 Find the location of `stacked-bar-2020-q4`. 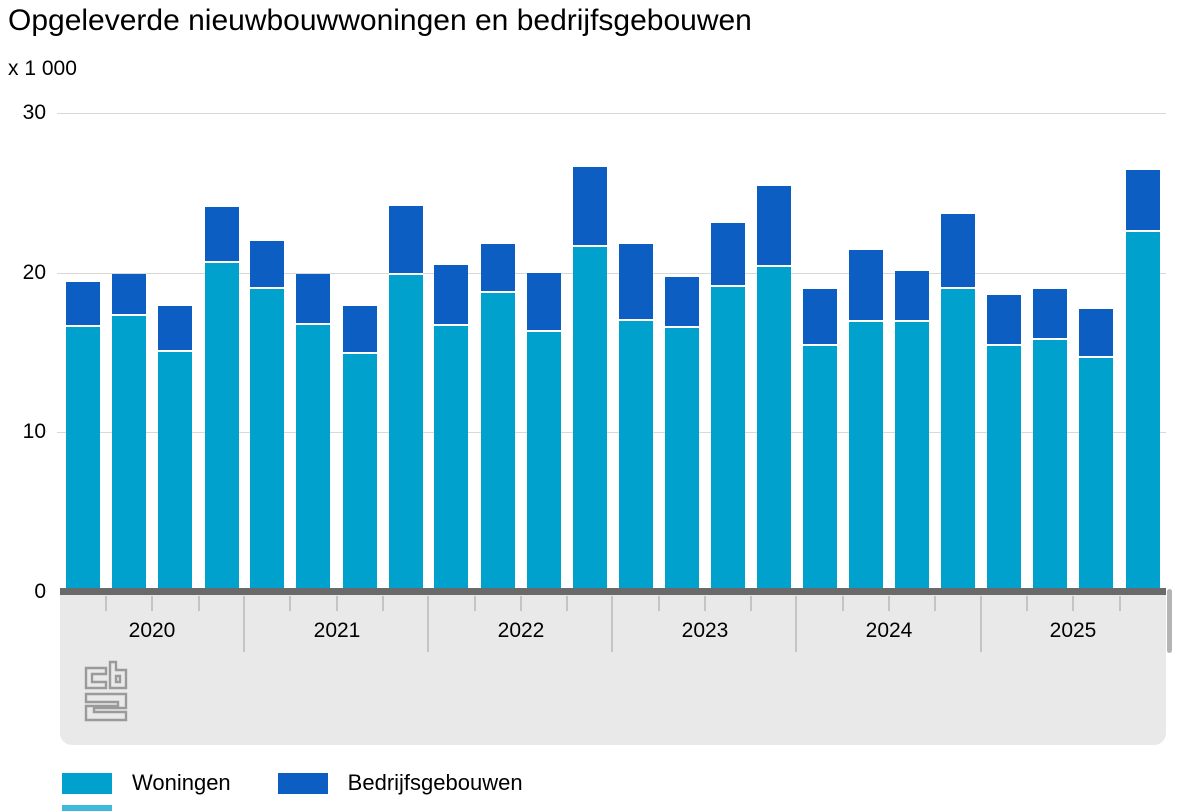

stacked-bar-2020-q4 is located at coordinates (222, 399).